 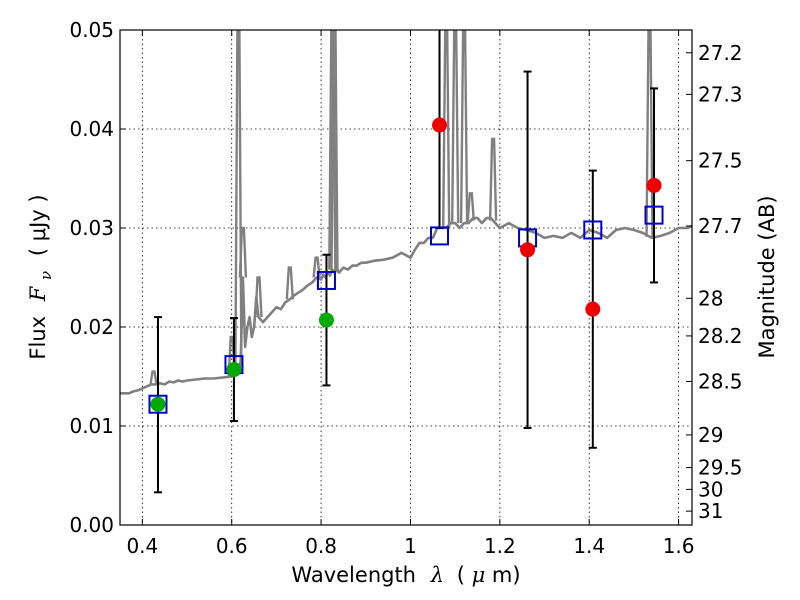 What do you see at coordinates (589, 546) in the screenshot?
I see `x-tick-label: 1.4` at bounding box center [589, 546].